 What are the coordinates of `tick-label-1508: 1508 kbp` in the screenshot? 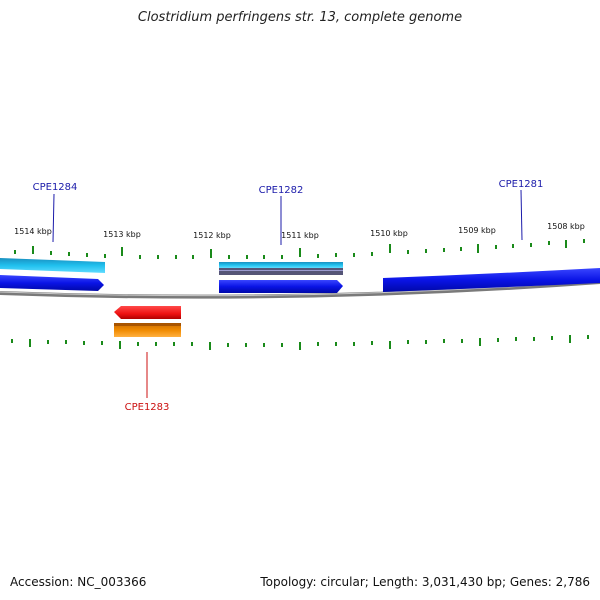 It's located at (566, 226).